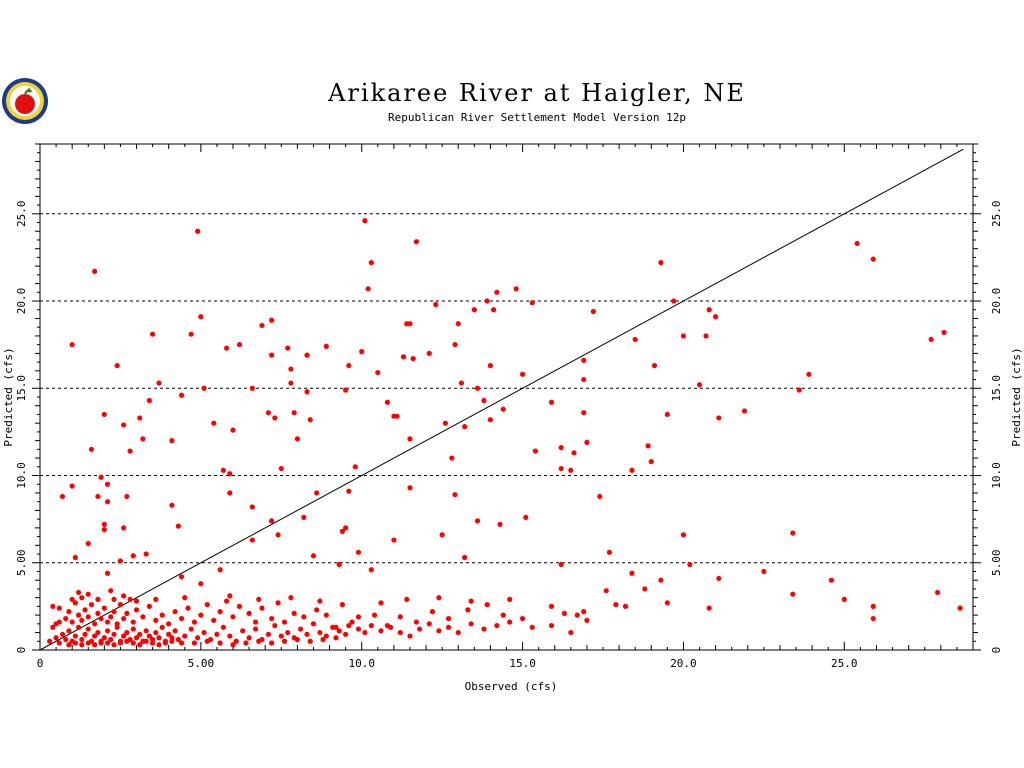  What do you see at coordinates (21, 214) in the screenshot?
I see `y-tick-label-left: 25.0` at bounding box center [21, 214].